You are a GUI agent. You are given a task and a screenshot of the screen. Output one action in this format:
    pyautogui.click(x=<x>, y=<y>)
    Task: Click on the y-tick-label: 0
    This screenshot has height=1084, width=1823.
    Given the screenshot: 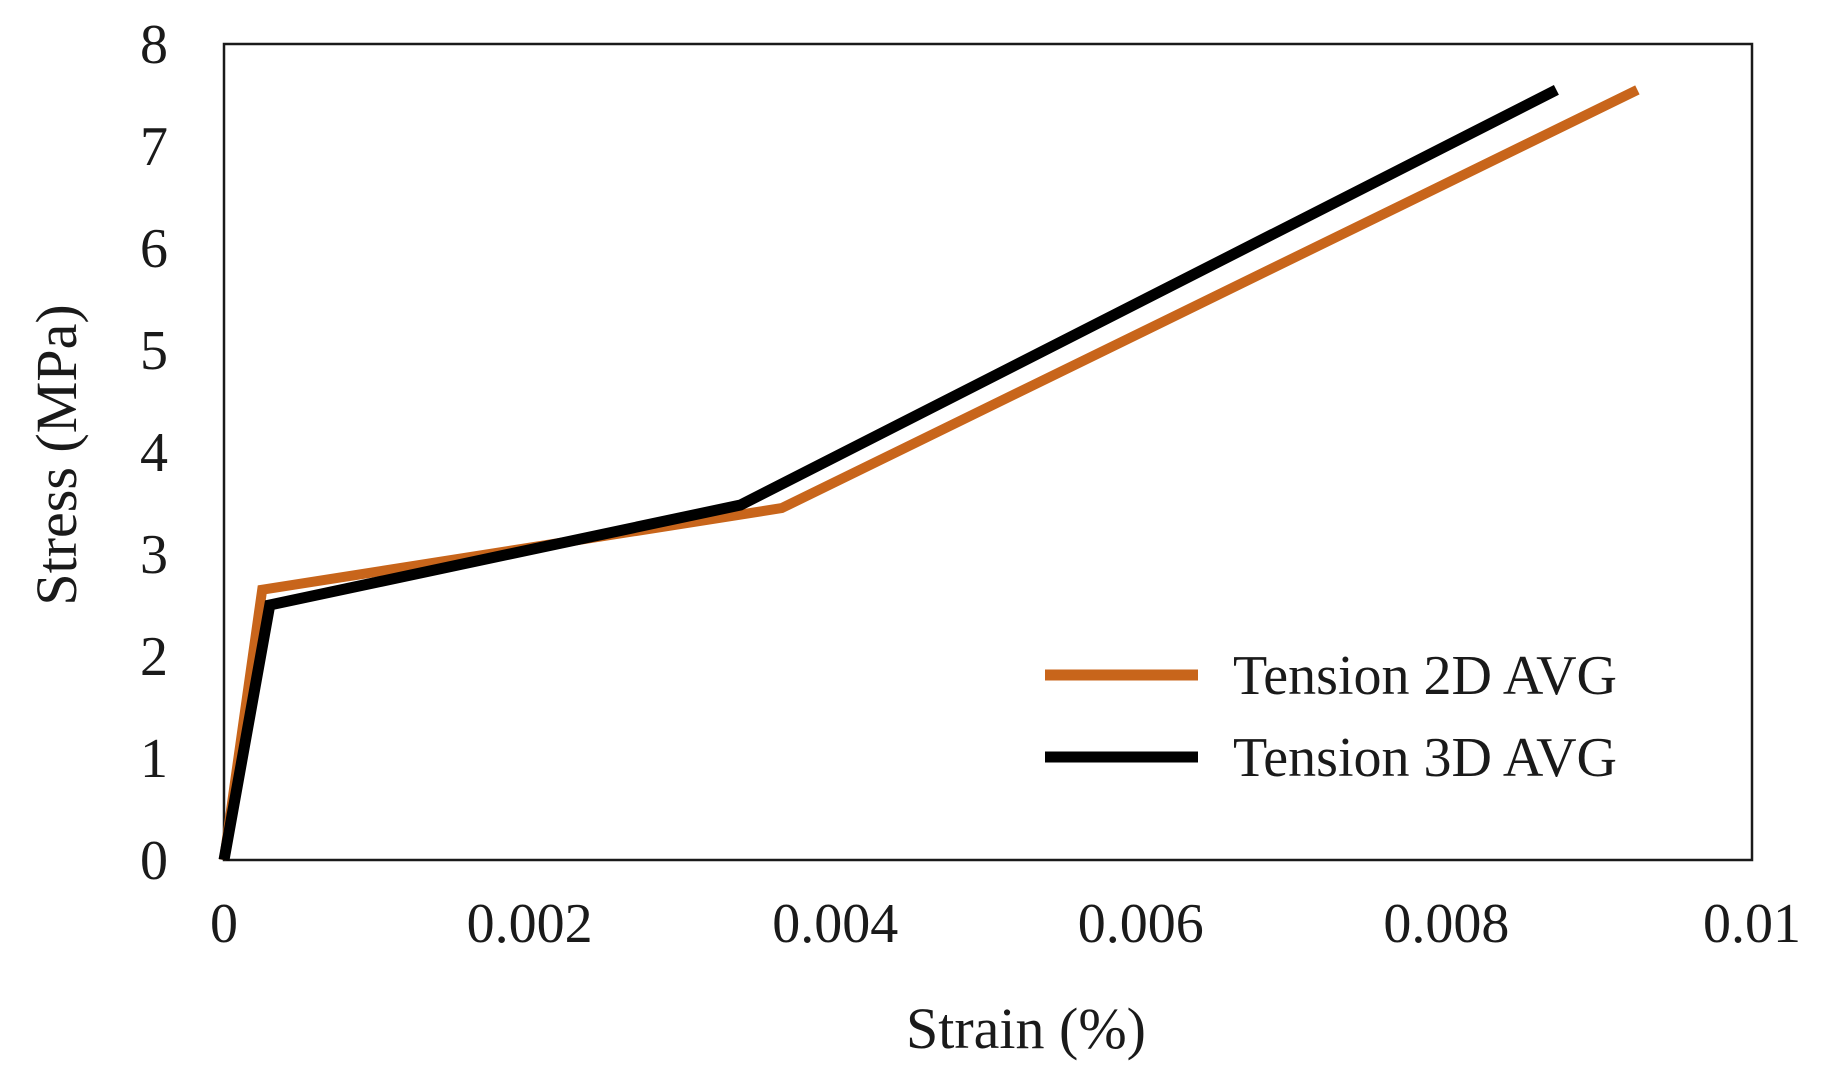 What is the action you would take?
    pyautogui.click(x=154, y=861)
    